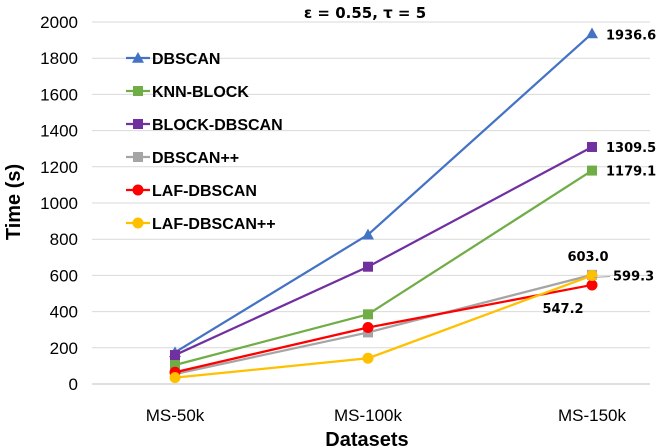  What do you see at coordinates (59, 58) in the screenshot?
I see `y-tick-label-1800: 1800` at bounding box center [59, 58].